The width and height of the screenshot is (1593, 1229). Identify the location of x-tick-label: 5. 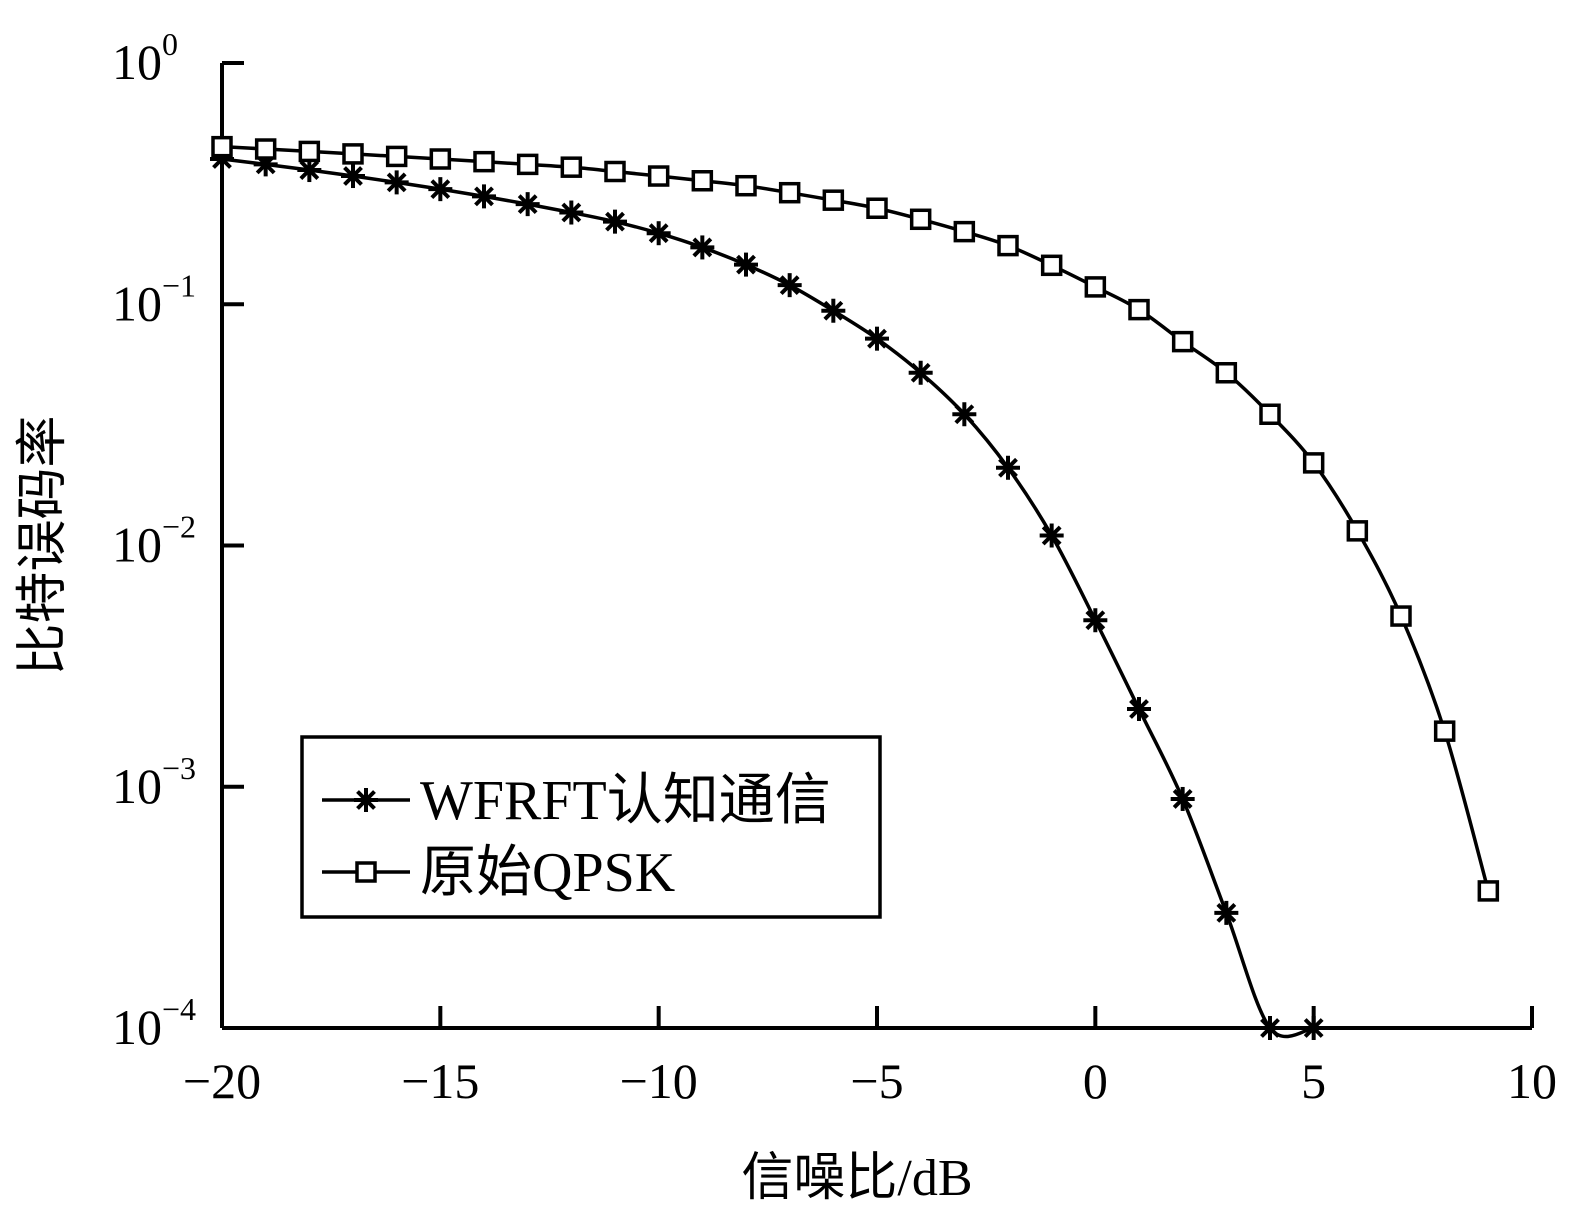
(1313, 1081).